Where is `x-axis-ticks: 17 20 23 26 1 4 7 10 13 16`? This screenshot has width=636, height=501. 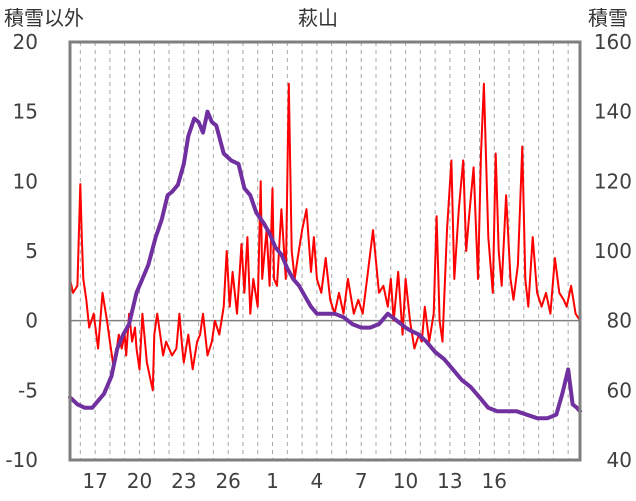 x-axis-ticks: 17 20 23 26 1 4 7 10 13 16 is located at coordinates (294, 481).